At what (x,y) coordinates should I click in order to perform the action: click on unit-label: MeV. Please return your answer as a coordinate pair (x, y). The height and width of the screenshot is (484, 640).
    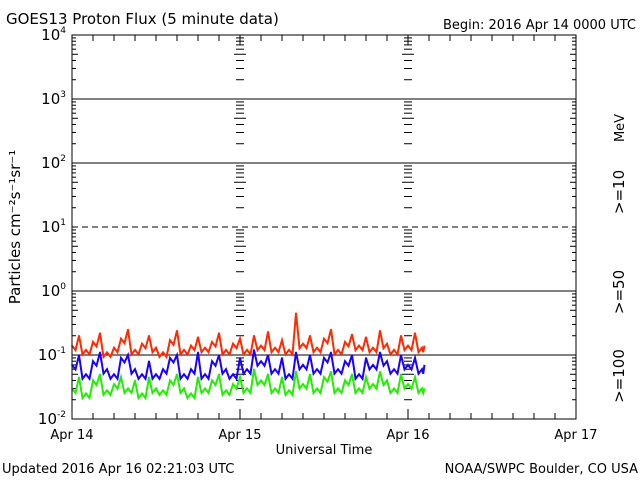
    Looking at the image, I should click on (620, 128).